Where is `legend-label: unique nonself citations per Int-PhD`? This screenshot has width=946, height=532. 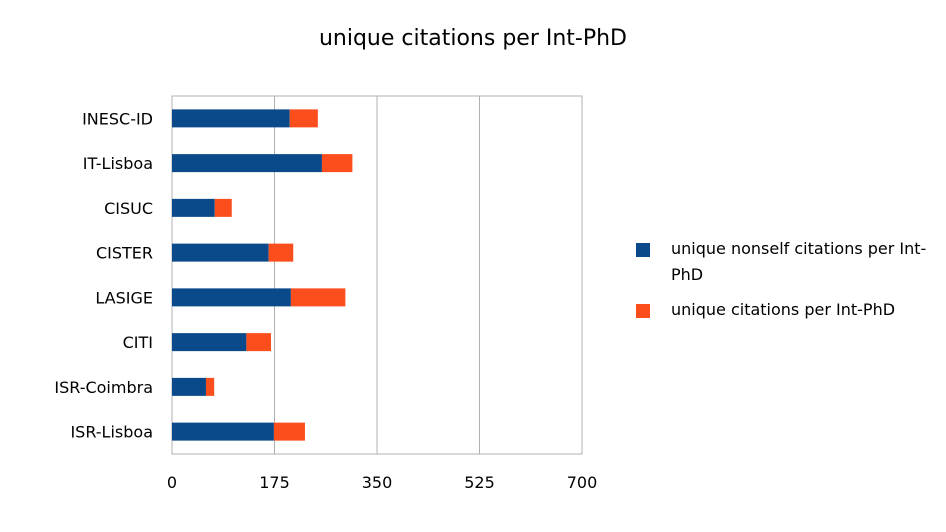 legend-label: unique nonself citations per Int-PhD is located at coordinates (799, 261).